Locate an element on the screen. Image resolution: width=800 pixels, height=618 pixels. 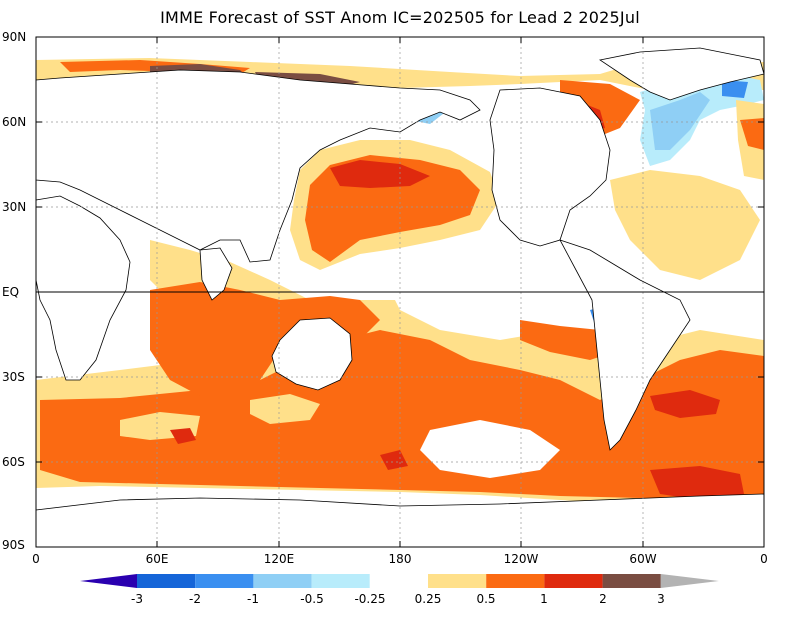
colorbar-label: -2 is located at coordinates (195, 599).